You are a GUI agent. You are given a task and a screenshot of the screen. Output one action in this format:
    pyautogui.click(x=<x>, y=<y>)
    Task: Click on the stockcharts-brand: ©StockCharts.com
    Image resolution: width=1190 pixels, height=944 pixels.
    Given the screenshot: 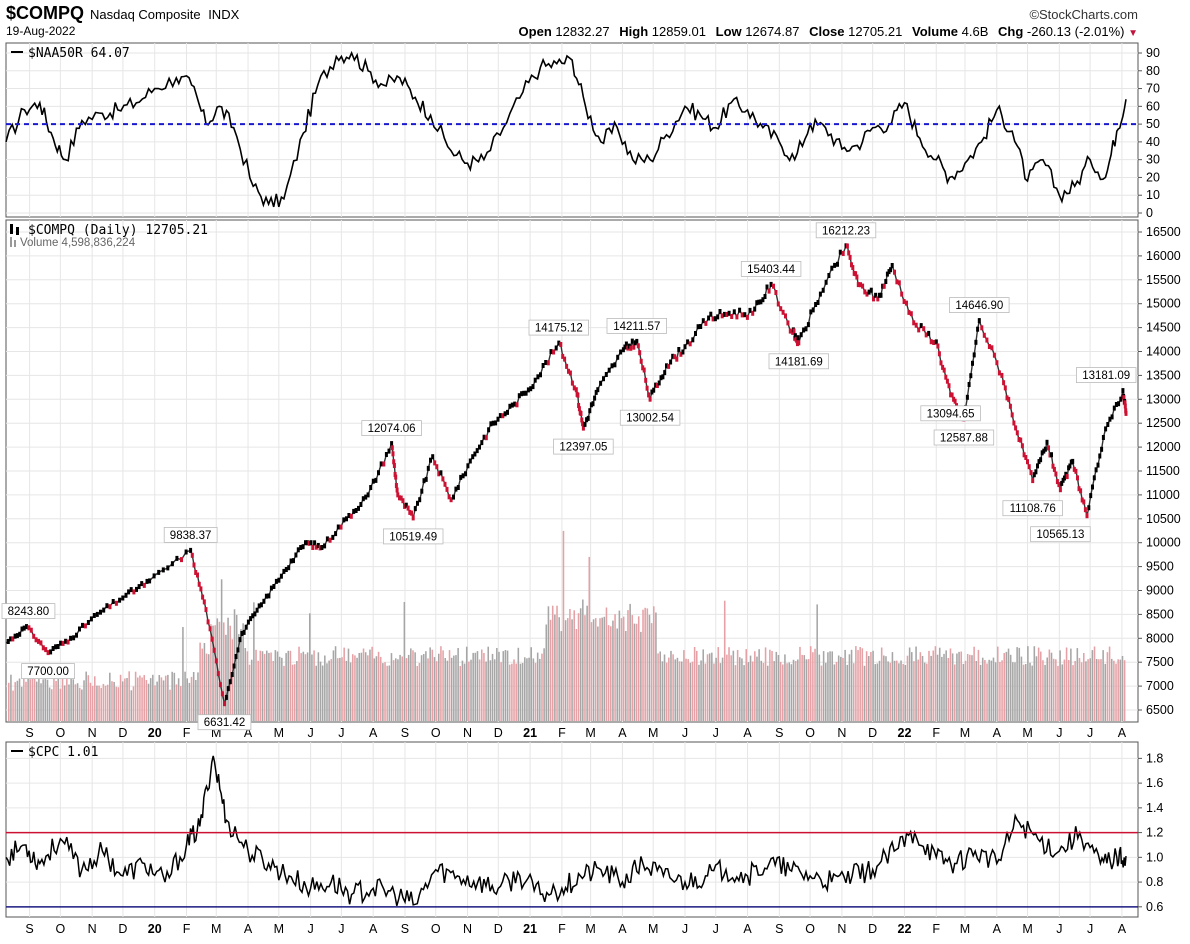 What is the action you would take?
    pyautogui.click(x=1083, y=14)
    